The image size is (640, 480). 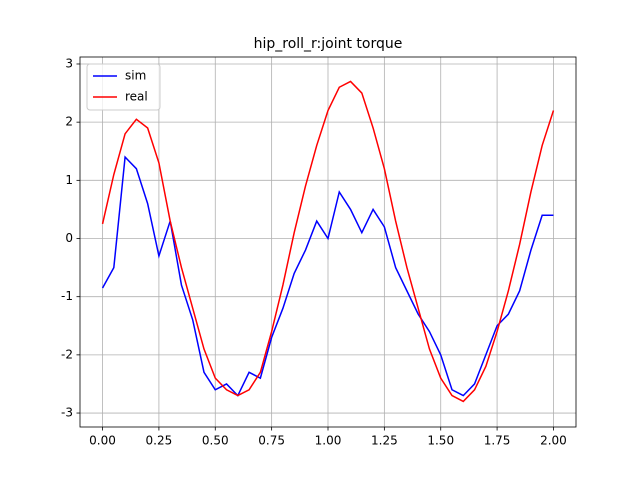 I want to click on x-tick-label: 0.75, so click(x=271, y=441).